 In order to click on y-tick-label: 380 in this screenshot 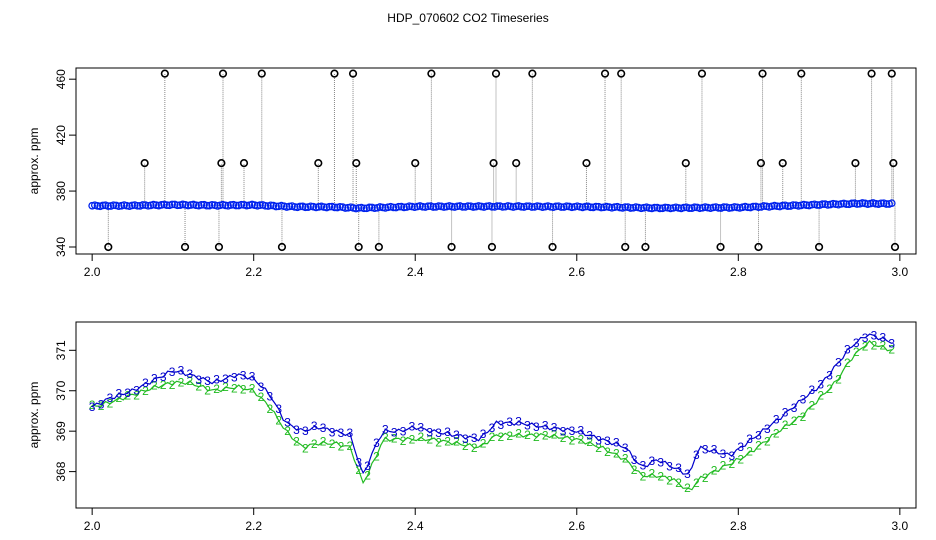, I will do `click(61, 191)`.